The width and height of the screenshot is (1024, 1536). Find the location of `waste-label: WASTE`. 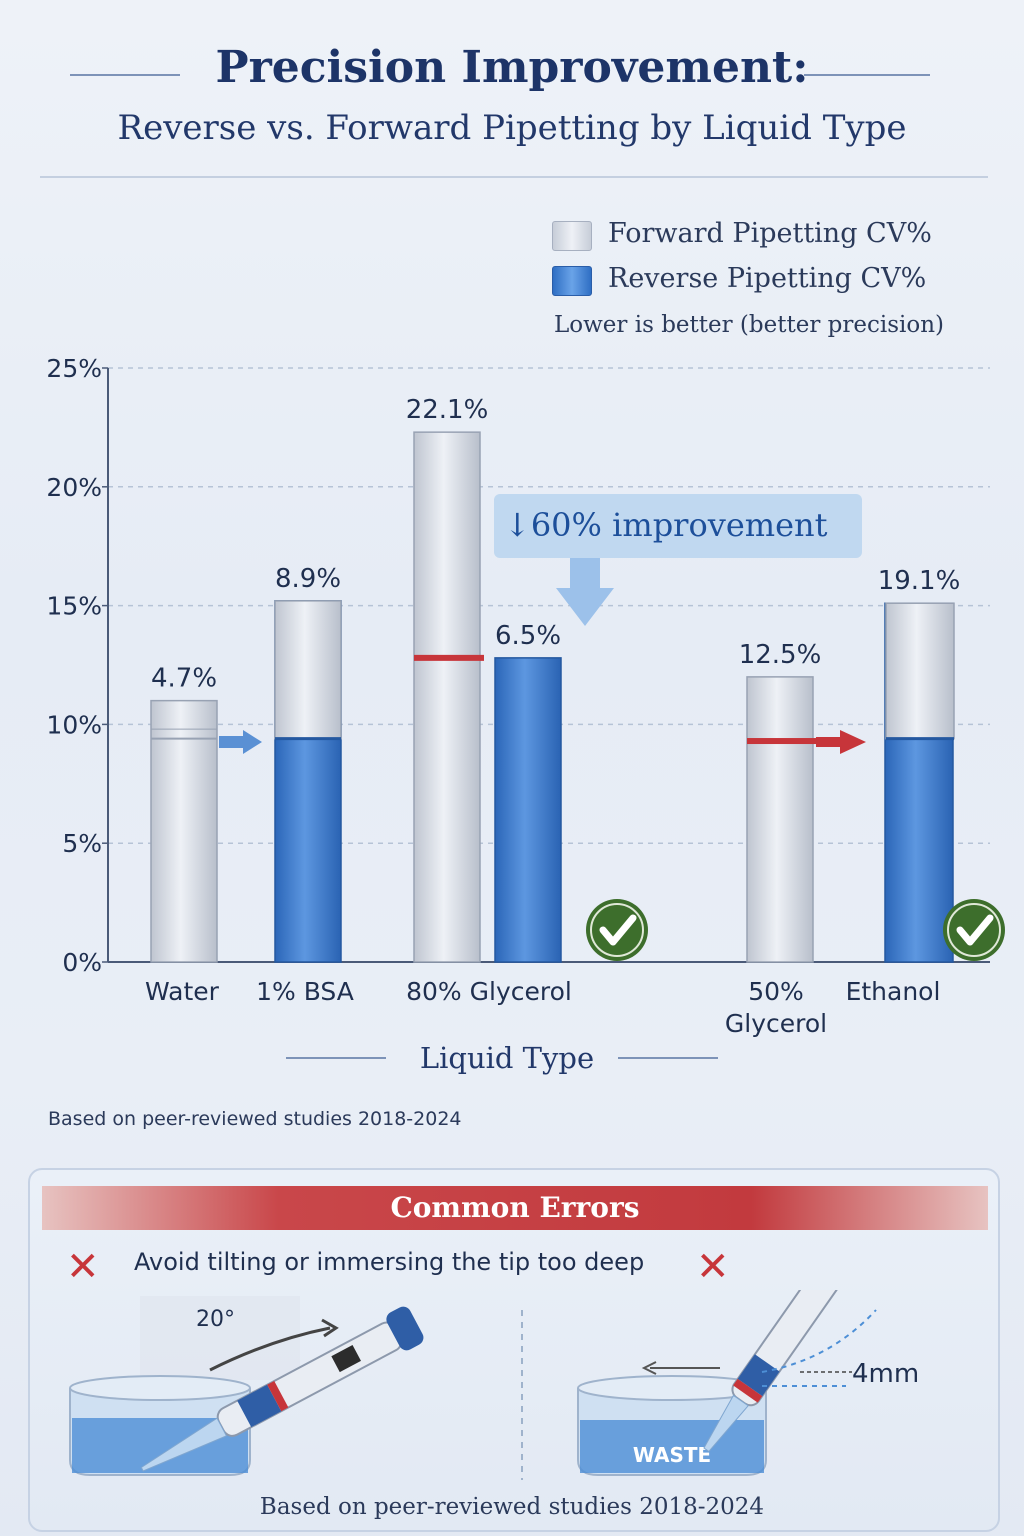

waste-label: WASTE is located at coordinates (672, 1455).